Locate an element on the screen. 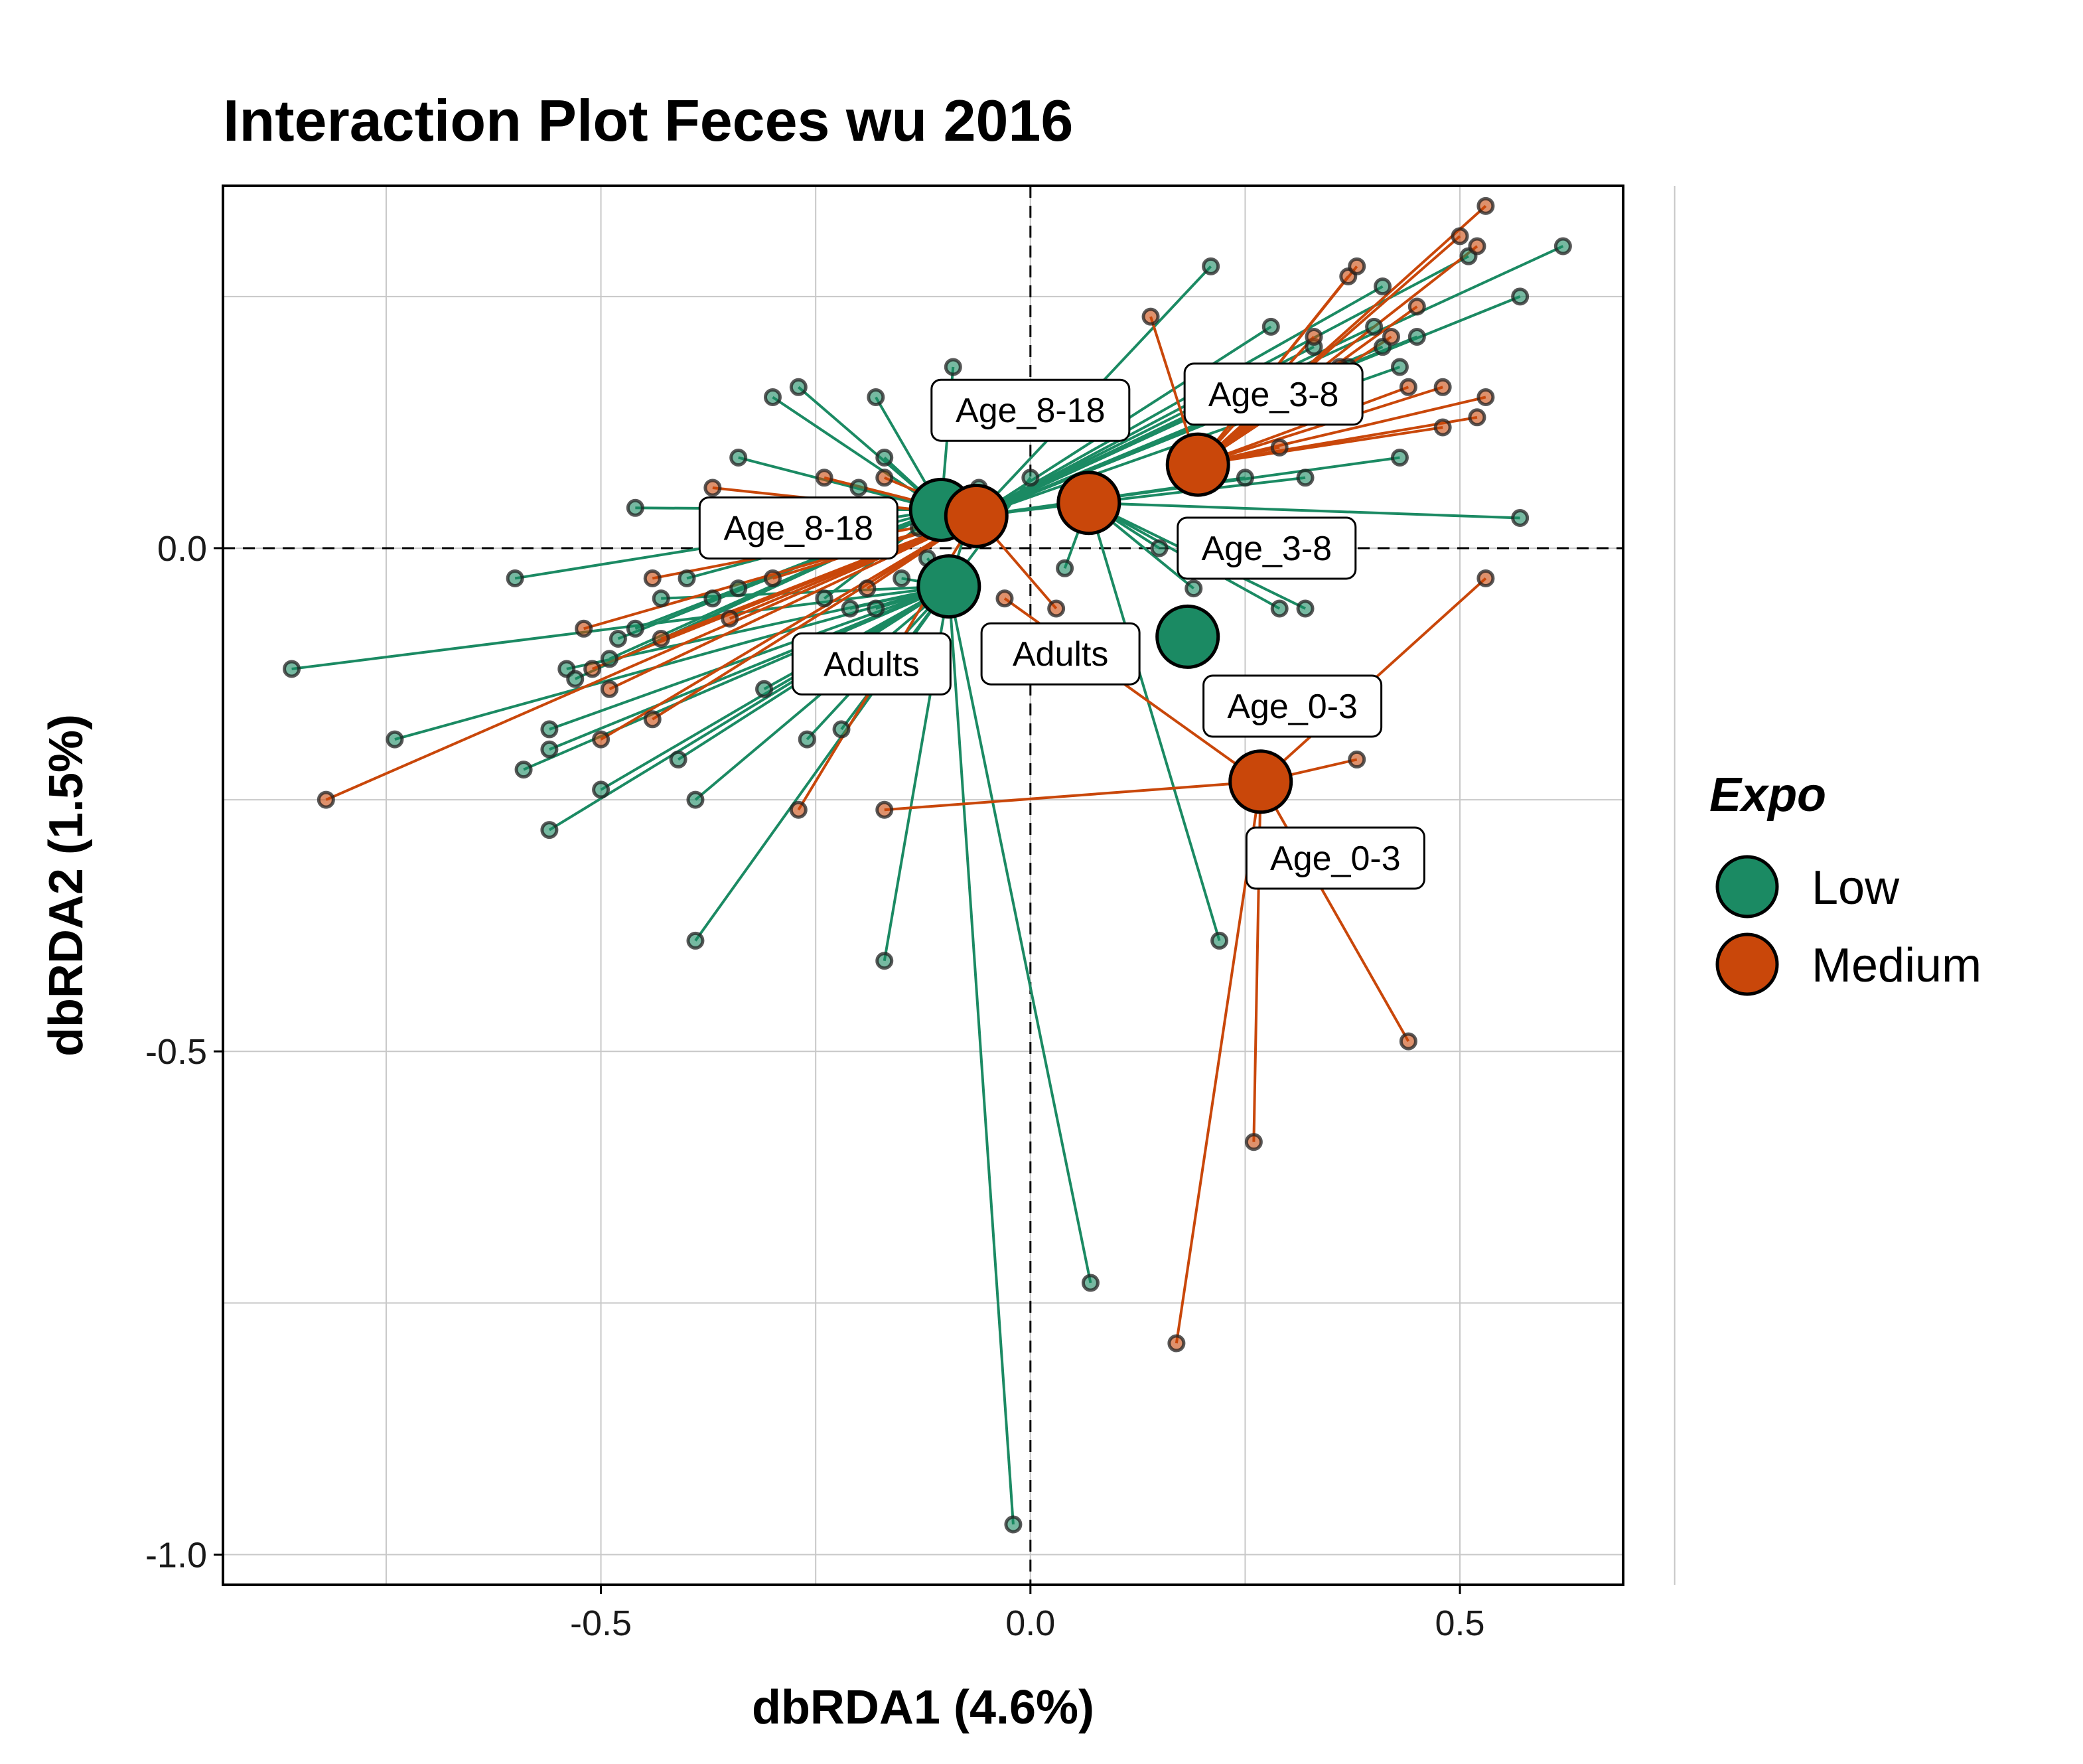 The image size is (2083, 1764). centroid-label: Age_0-3 is located at coordinates (1292, 706).